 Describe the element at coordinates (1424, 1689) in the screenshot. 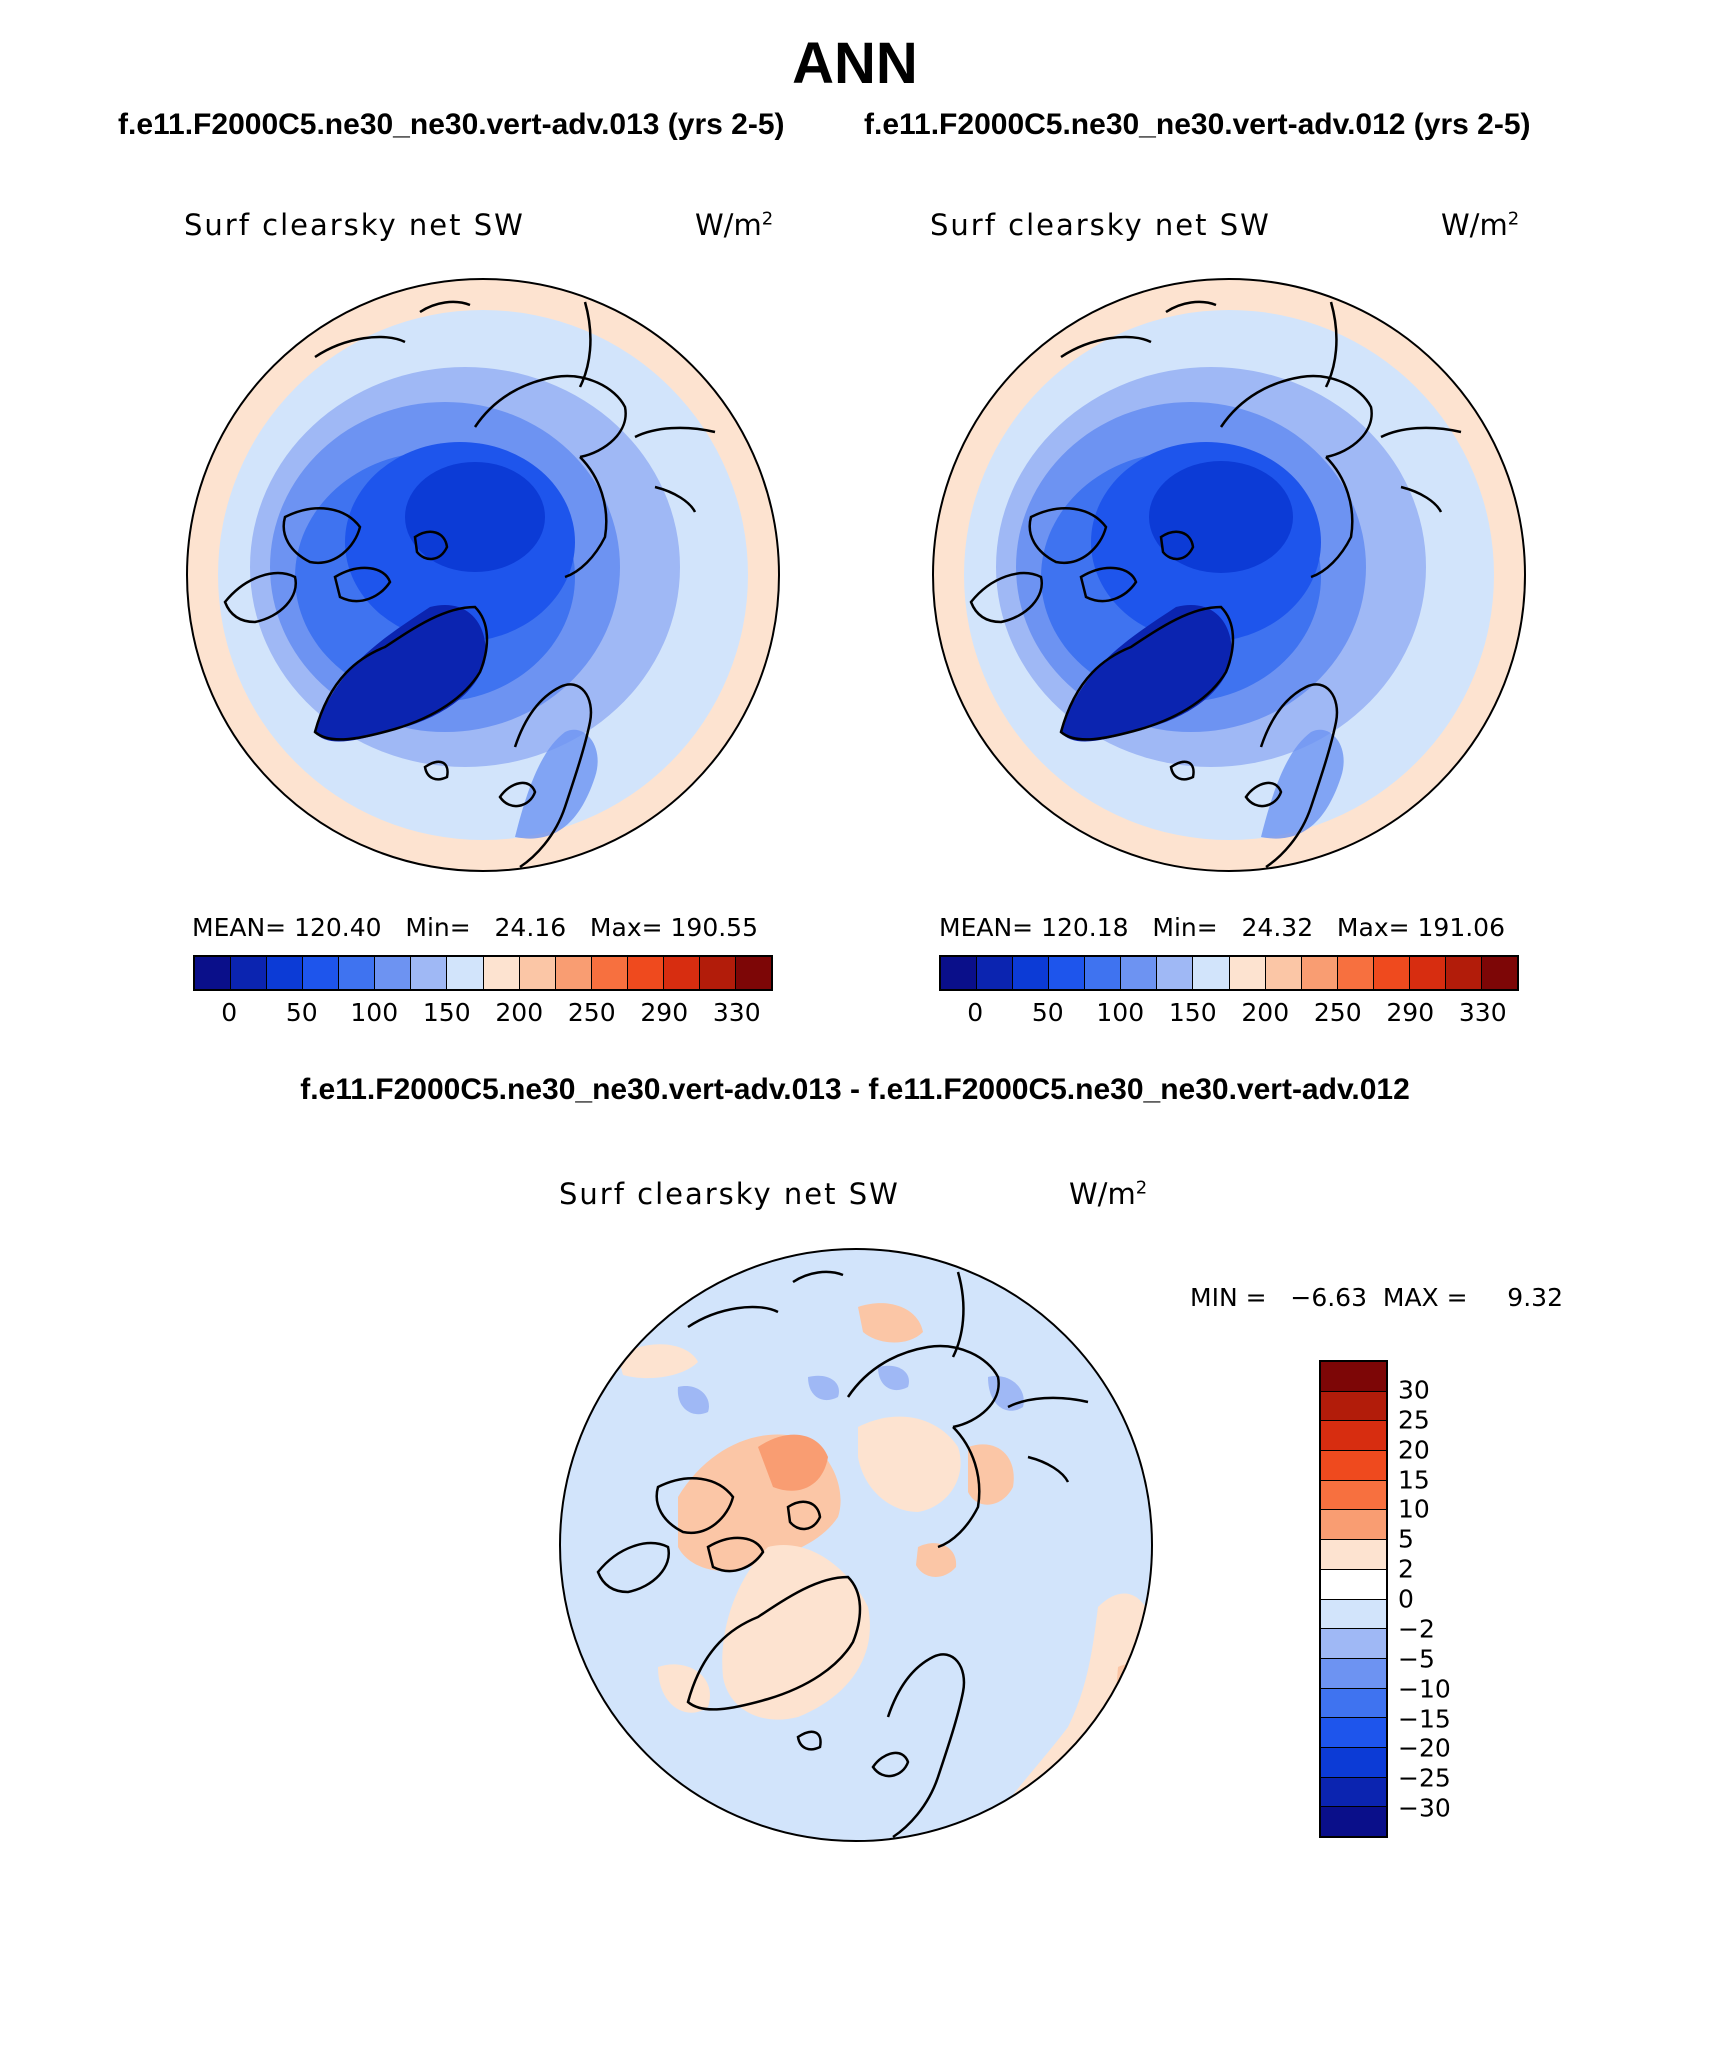

I see `colorbar-tick-label: −10` at that location.